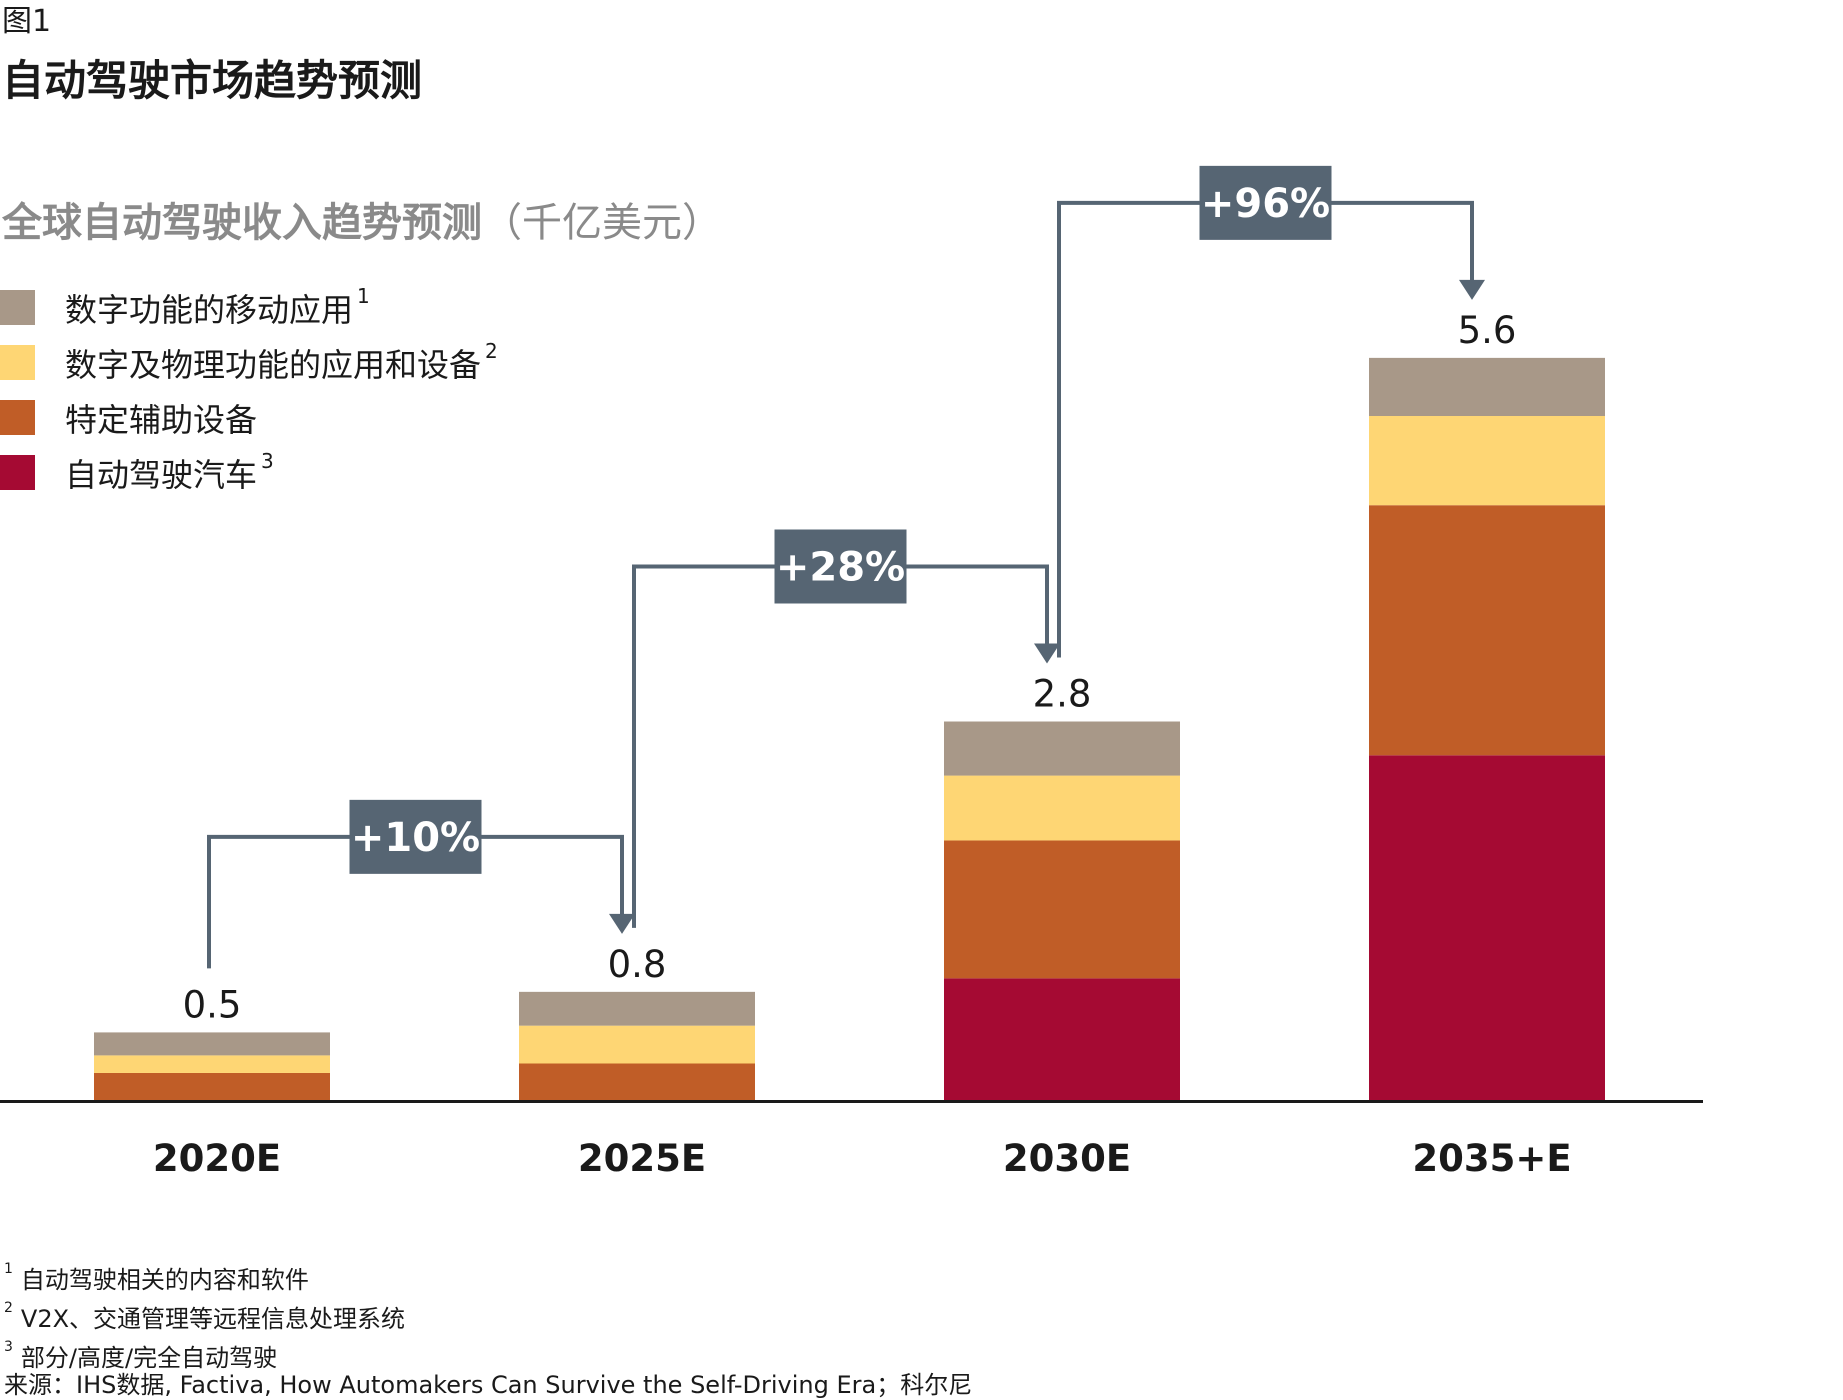 The width and height of the screenshot is (1843, 1400). I want to click on footnote-marker: 3, so click(8, 1347).